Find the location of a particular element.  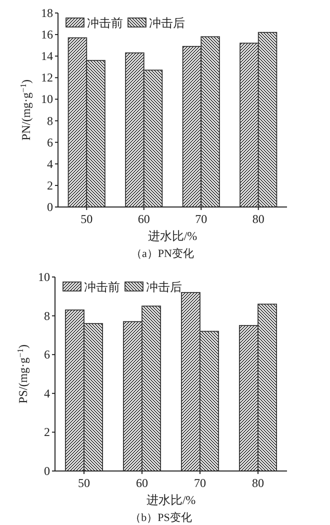

y-tick-label: 12 is located at coordinates (47, 77).